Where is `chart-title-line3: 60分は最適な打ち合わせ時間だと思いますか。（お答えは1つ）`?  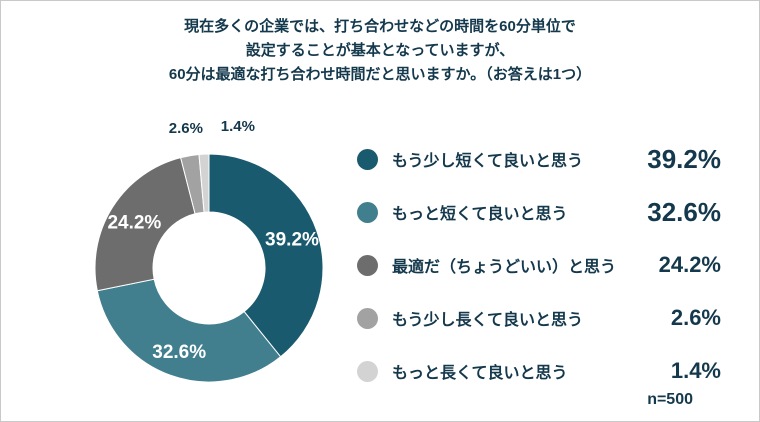 chart-title-line3: 60分は最適な打ち合わせ時間だと思いますか。（お答えは1つ） is located at coordinates (380, 74).